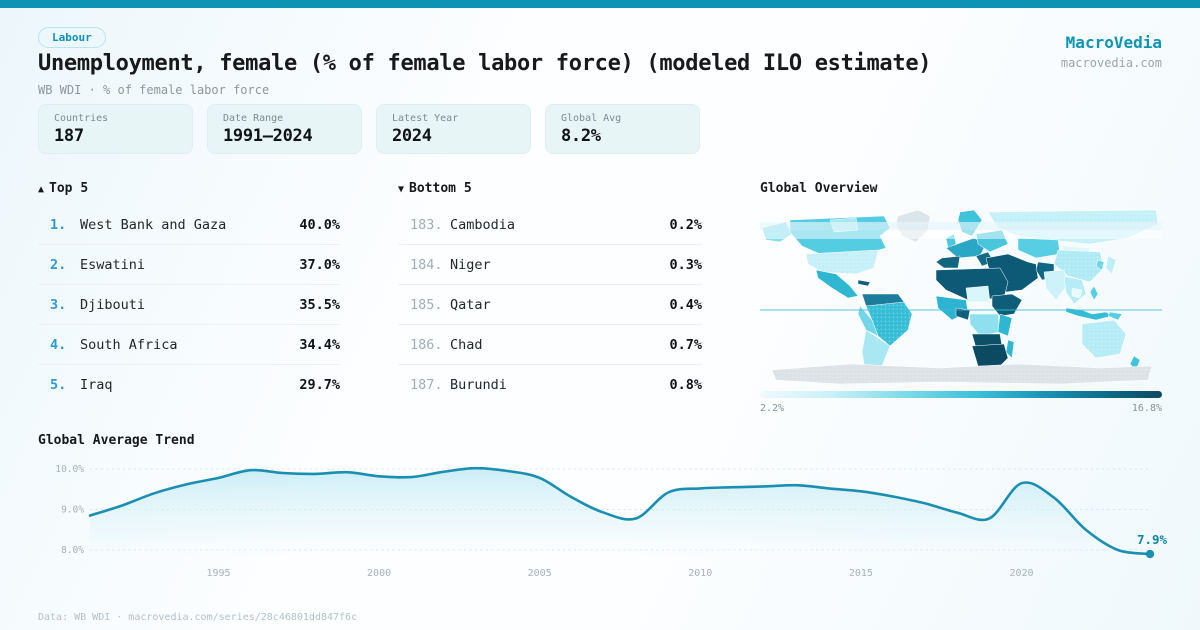 The width and height of the screenshot is (1200, 630). Describe the element at coordinates (1021, 573) in the screenshot. I see `x-tick-label: 2020` at that location.